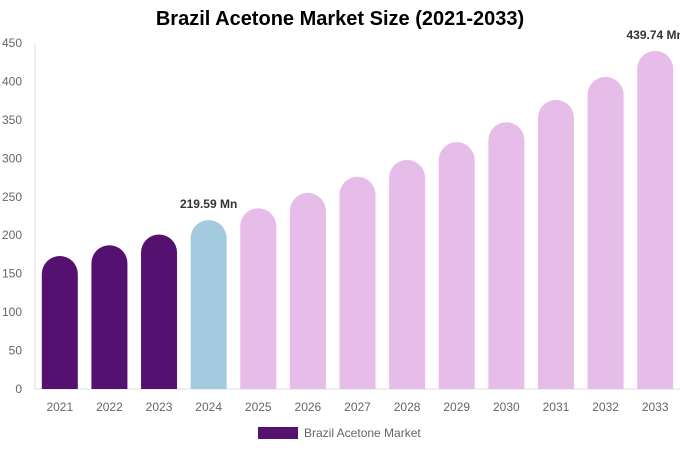 Image resolution: width=680 pixels, height=450 pixels. Describe the element at coordinates (208, 407) in the screenshot. I see `x-tick-label: 2024` at that location.